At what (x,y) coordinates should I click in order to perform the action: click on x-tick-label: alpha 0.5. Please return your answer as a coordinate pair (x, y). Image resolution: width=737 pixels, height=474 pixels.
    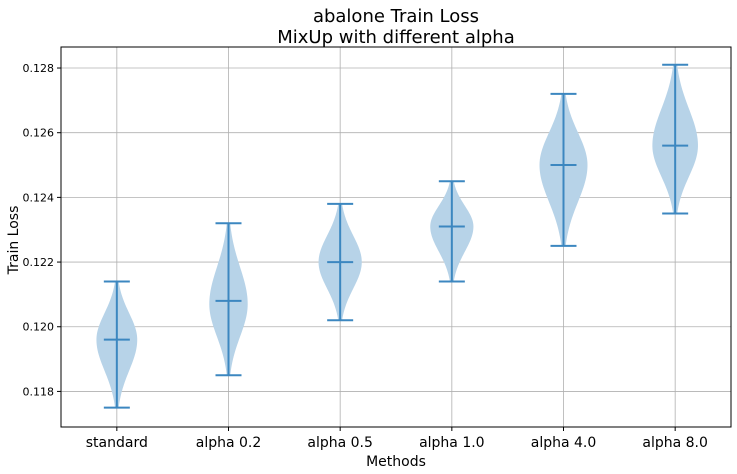
    Looking at the image, I should click on (340, 443).